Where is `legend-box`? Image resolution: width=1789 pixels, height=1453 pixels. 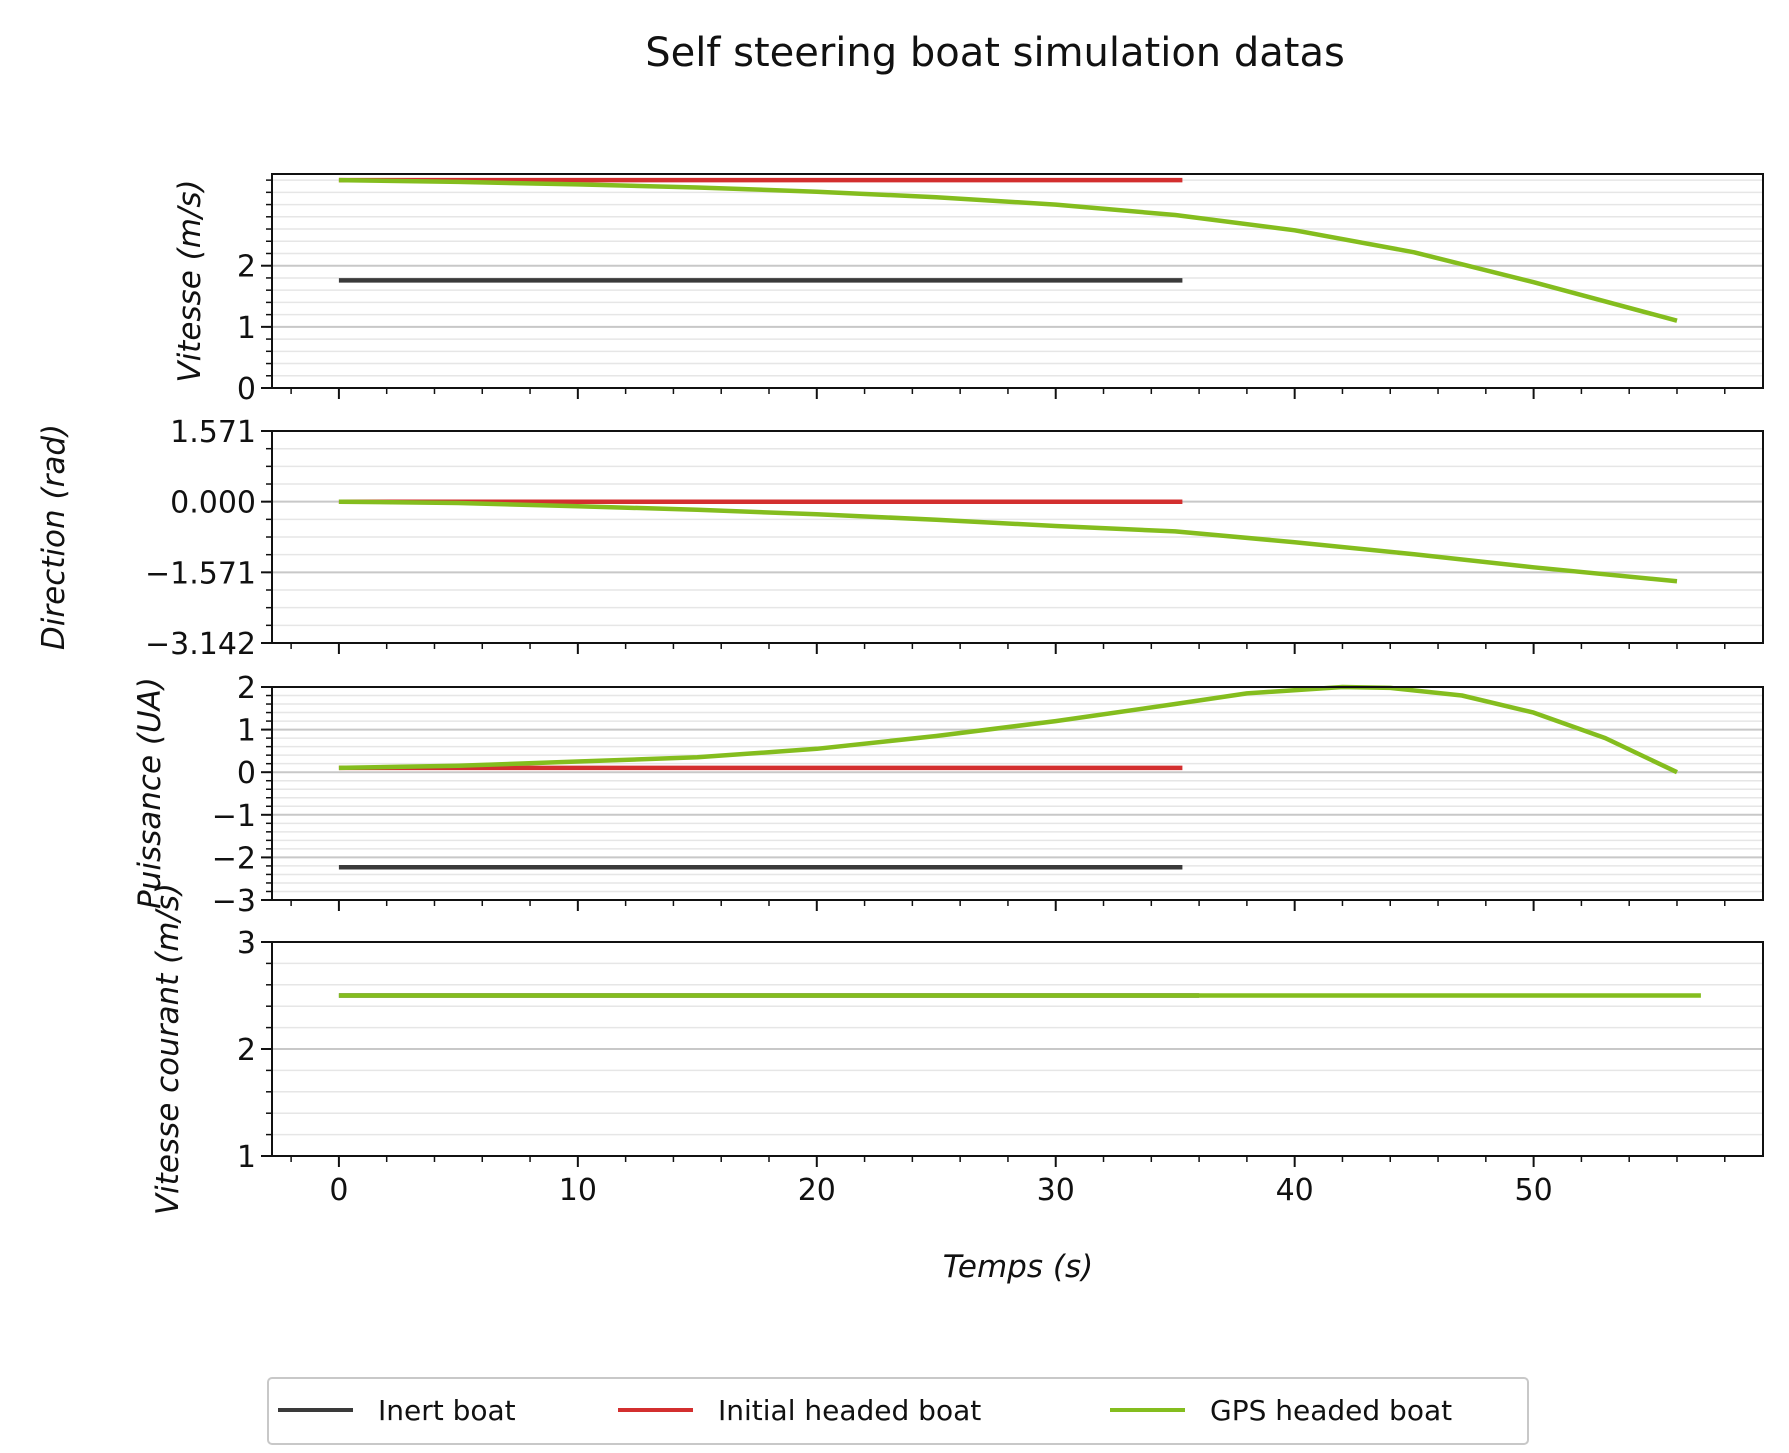 legend-box is located at coordinates (898, 1411).